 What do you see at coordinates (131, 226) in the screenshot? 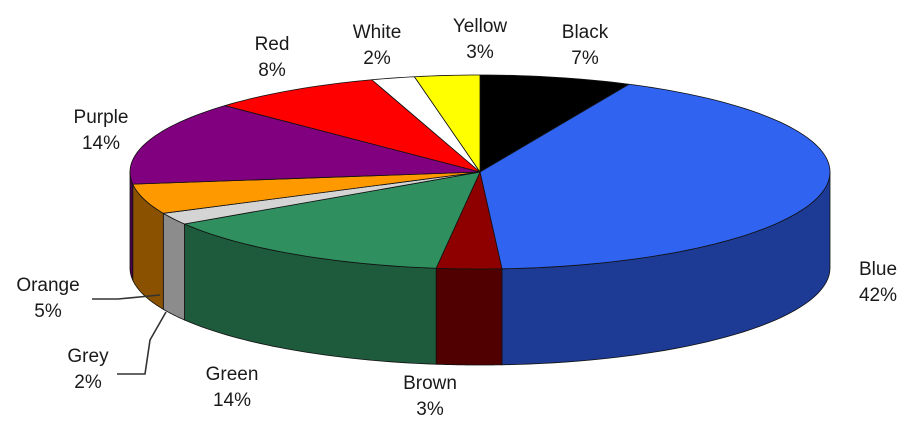
I see `pie-side-purple` at bounding box center [131, 226].